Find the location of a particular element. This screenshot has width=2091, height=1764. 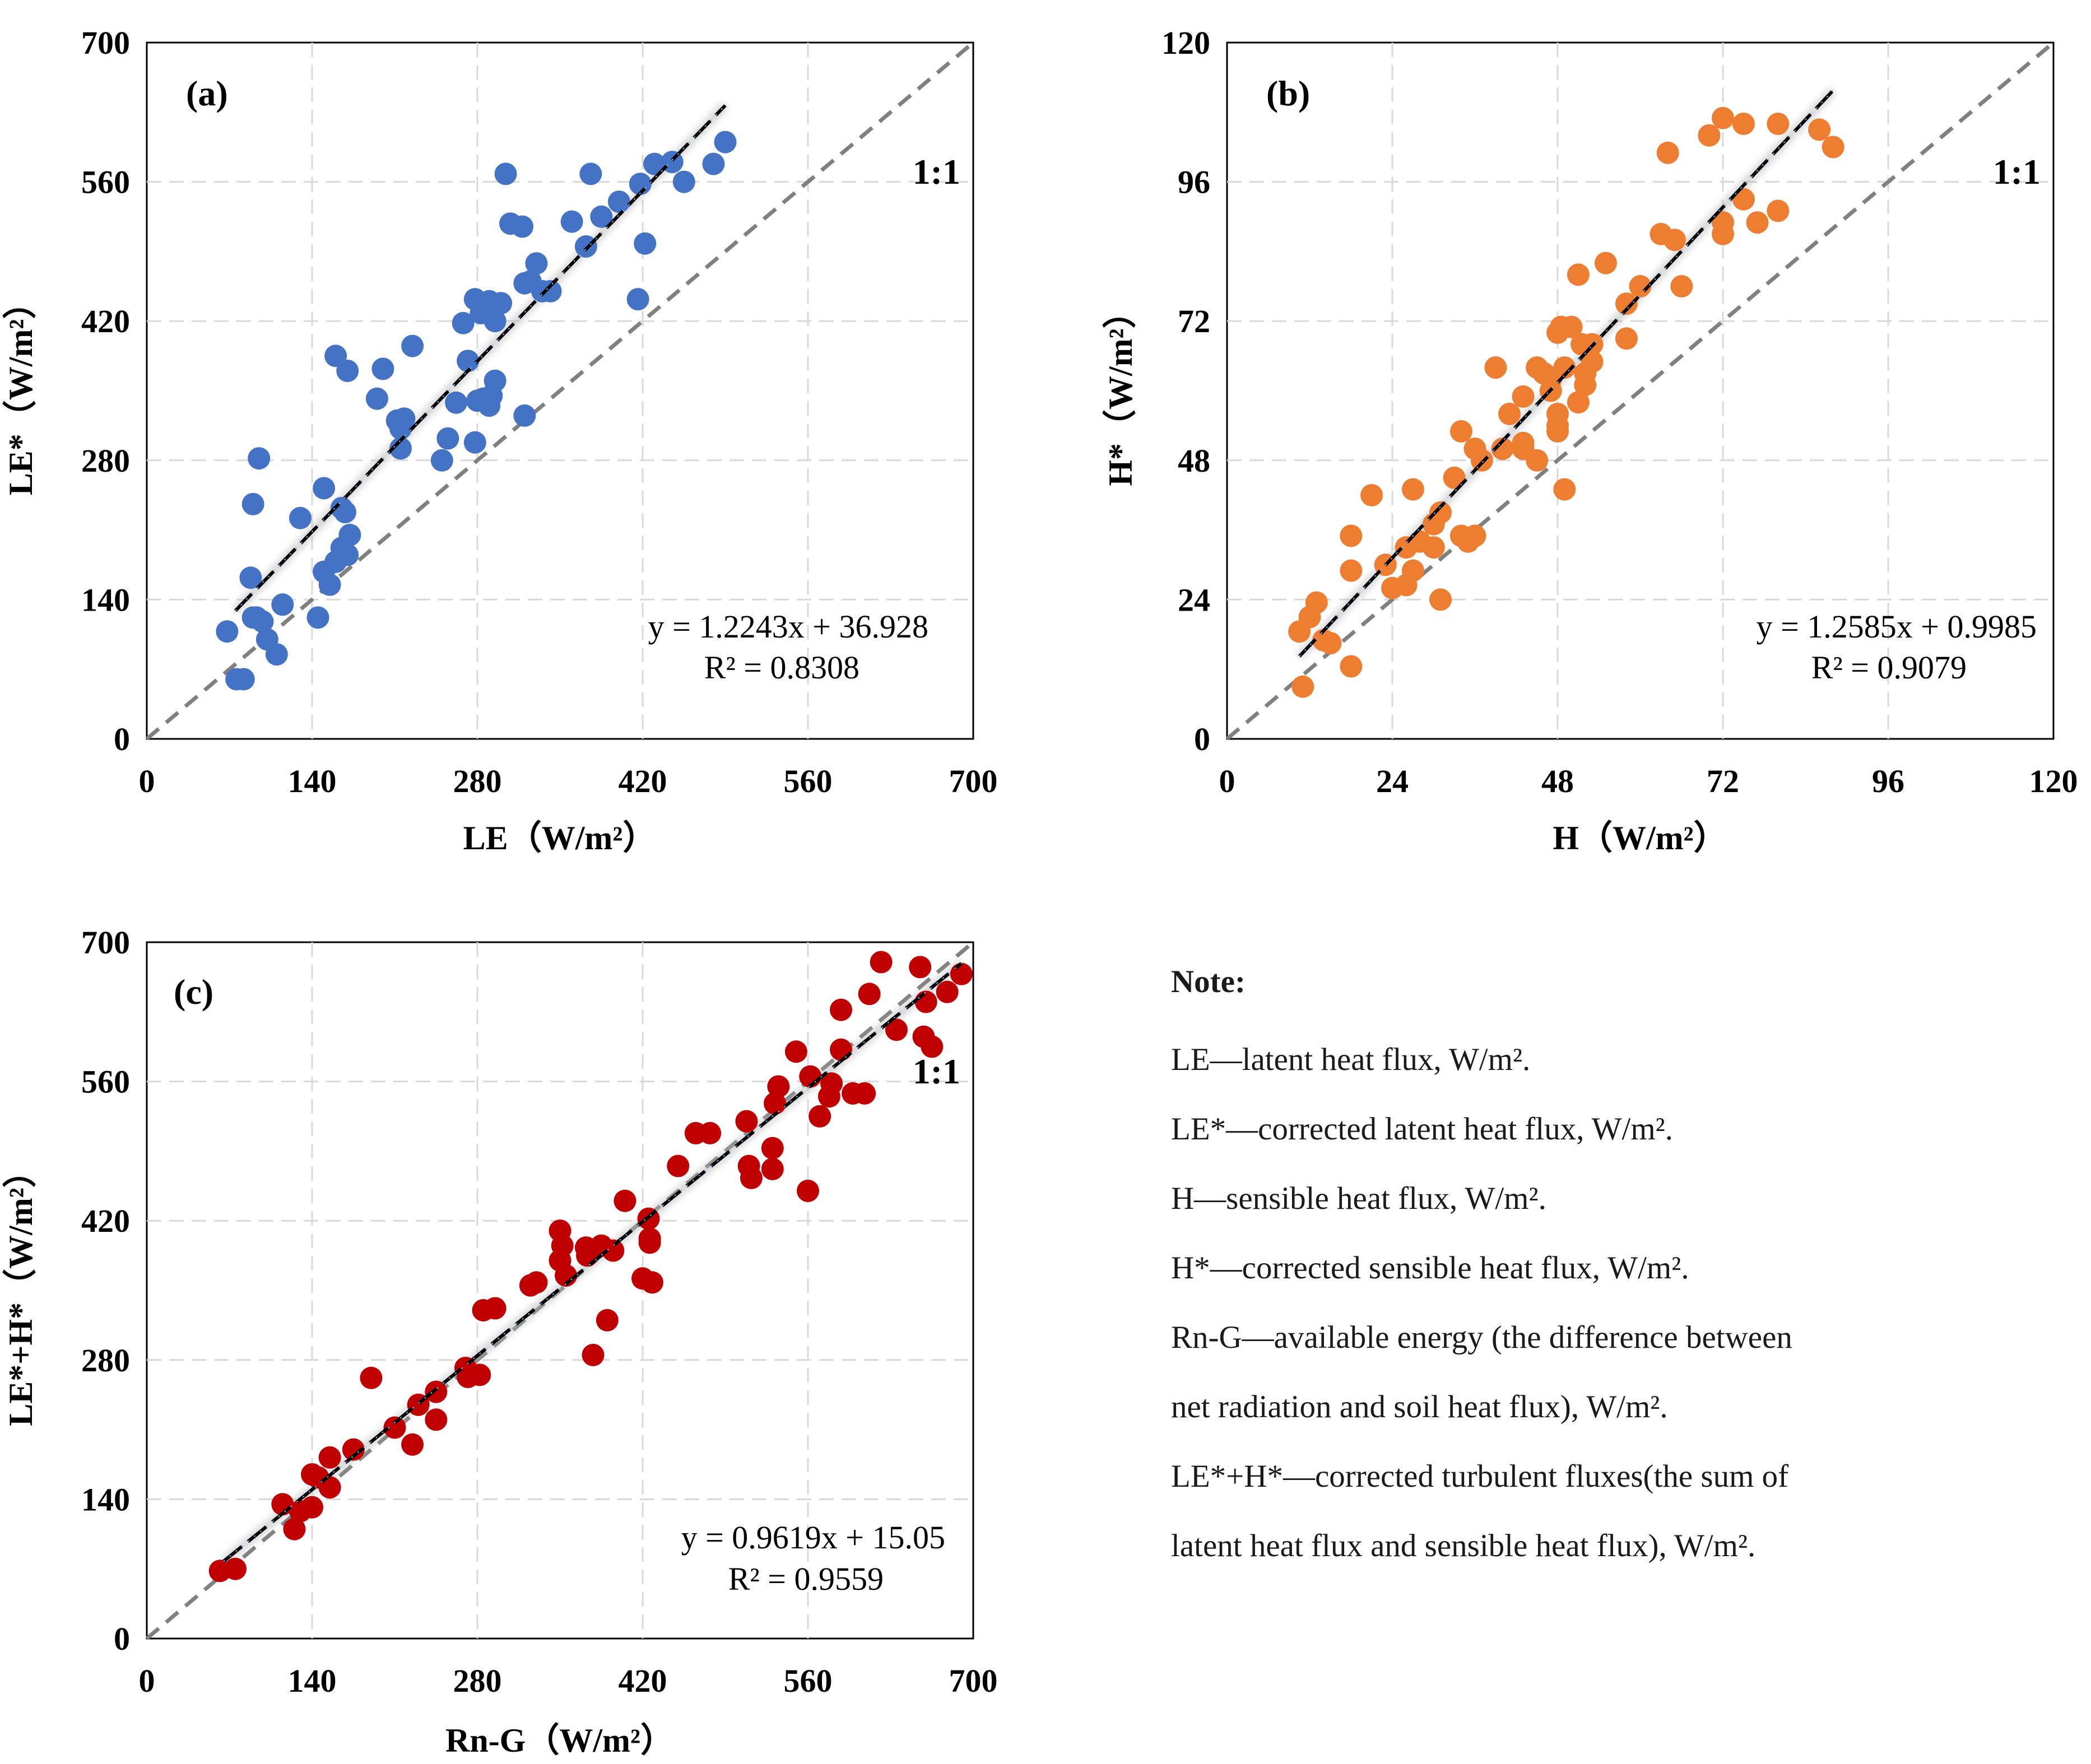

trend-line-dotted is located at coordinates (592, 1262).